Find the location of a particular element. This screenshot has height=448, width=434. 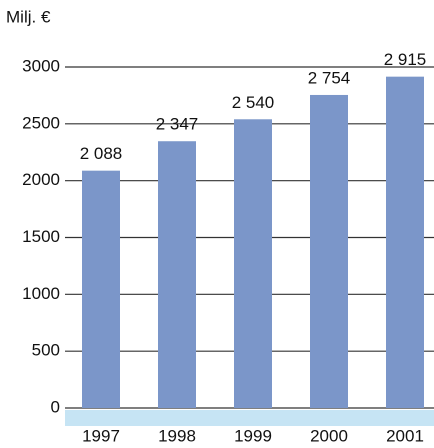

y-tick-label: 1000 is located at coordinates (41, 293).